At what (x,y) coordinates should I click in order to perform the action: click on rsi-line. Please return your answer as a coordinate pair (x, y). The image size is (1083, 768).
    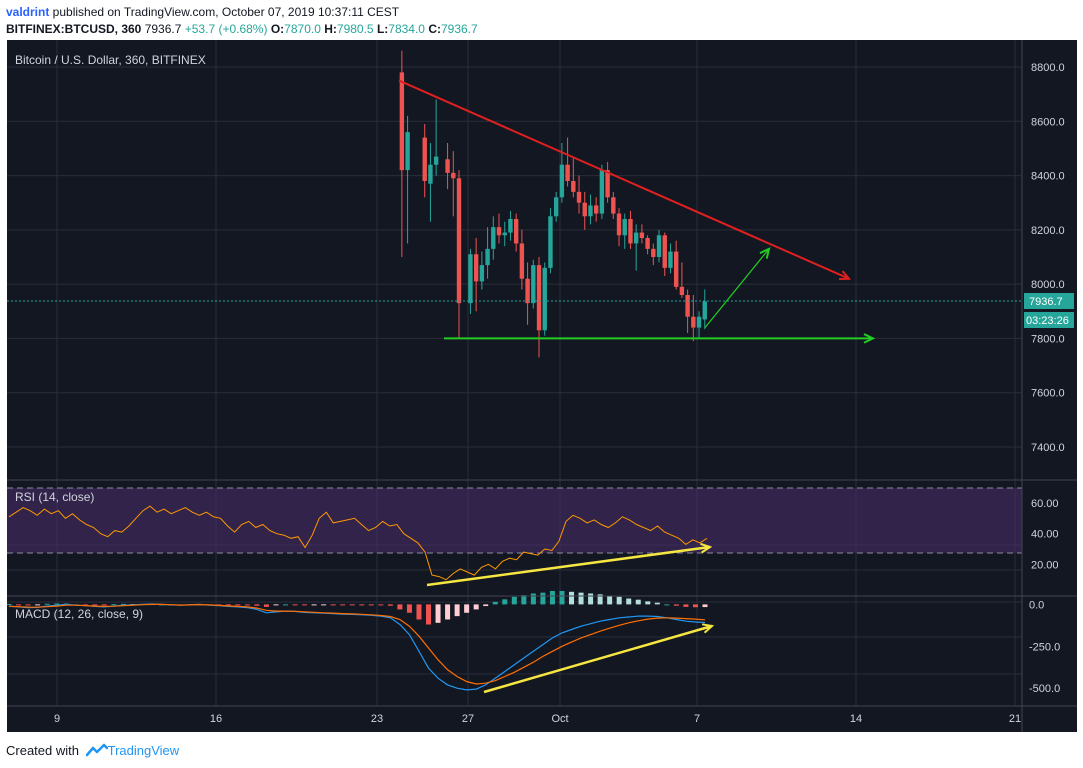
    Looking at the image, I should click on (358, 543).